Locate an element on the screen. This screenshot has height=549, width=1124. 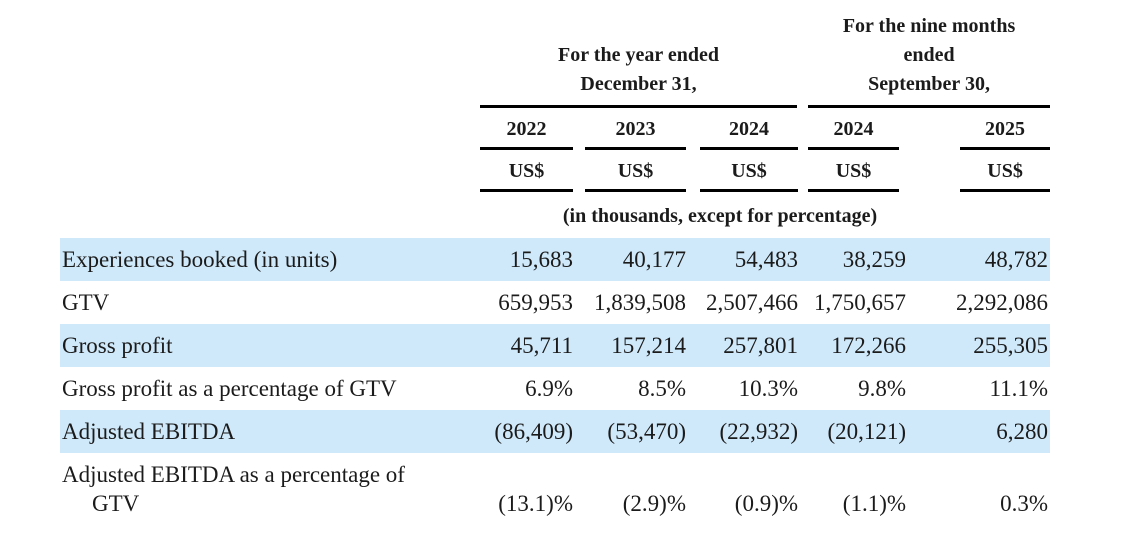
value-cell: (1.1)% is located at coordinates (874, 503).